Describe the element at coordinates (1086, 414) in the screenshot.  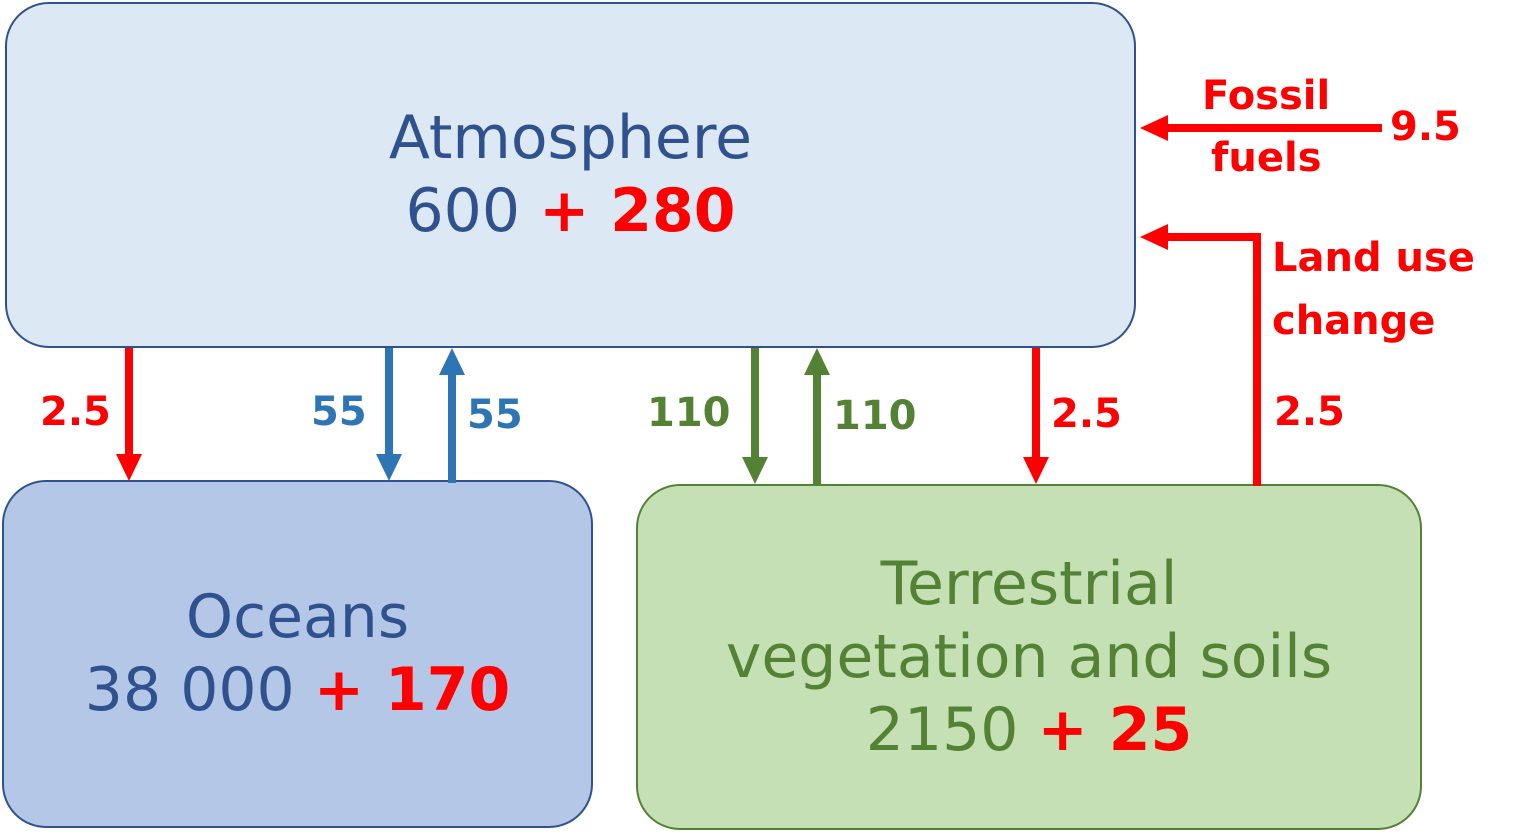
I see `flux-label-atm-land-anthro: 2.5` at that location.